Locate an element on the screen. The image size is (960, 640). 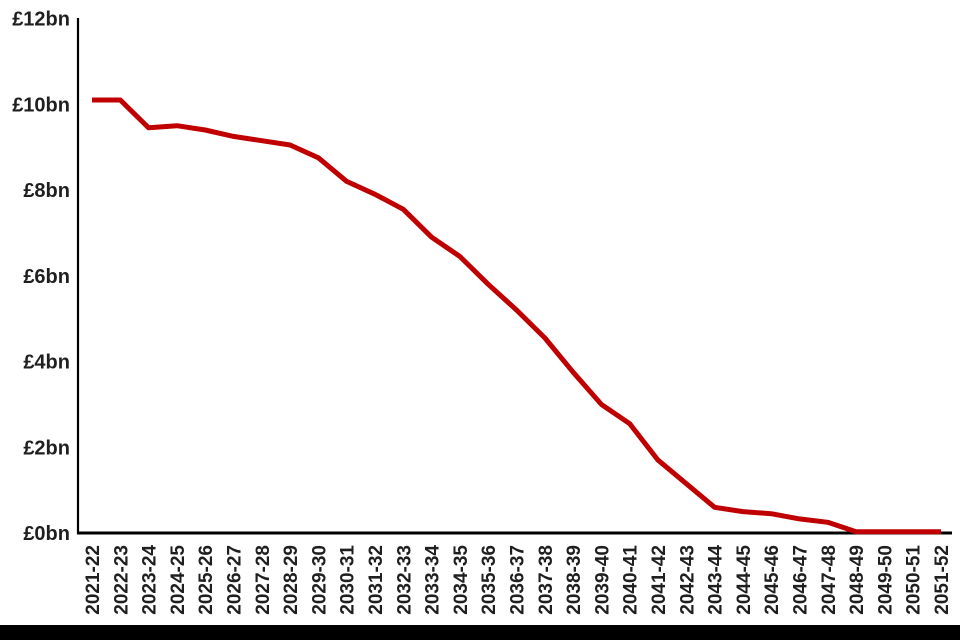
x-axis-tick-label: 2041-42 is located at coordinates (659, 580).